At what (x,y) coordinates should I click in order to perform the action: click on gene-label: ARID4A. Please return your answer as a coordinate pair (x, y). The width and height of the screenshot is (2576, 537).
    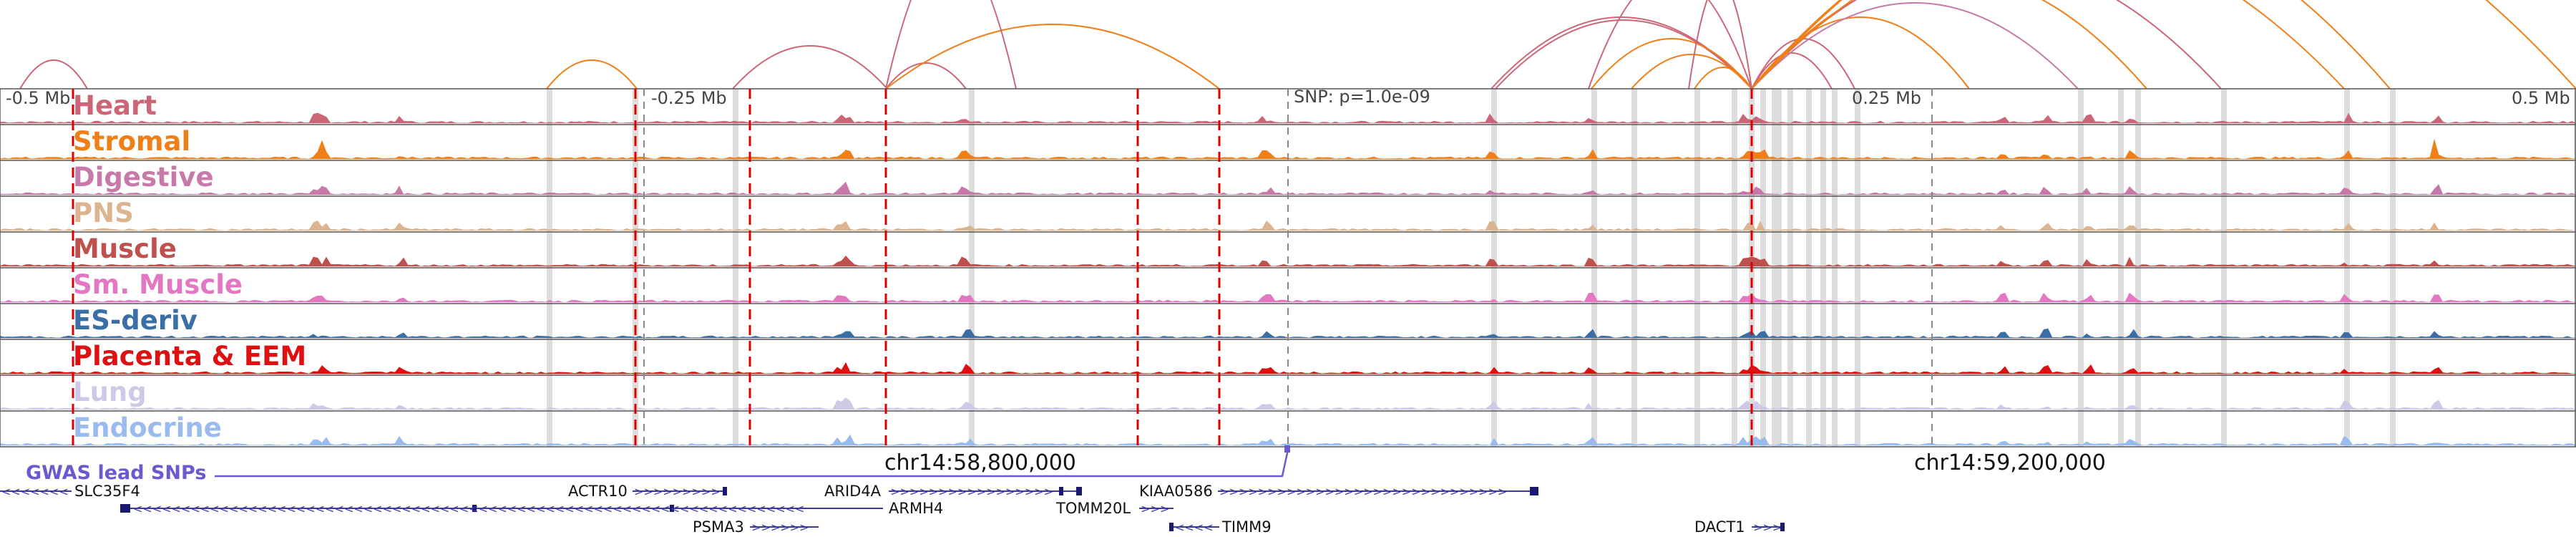
    Looking at the image, I should click on (853, 491).